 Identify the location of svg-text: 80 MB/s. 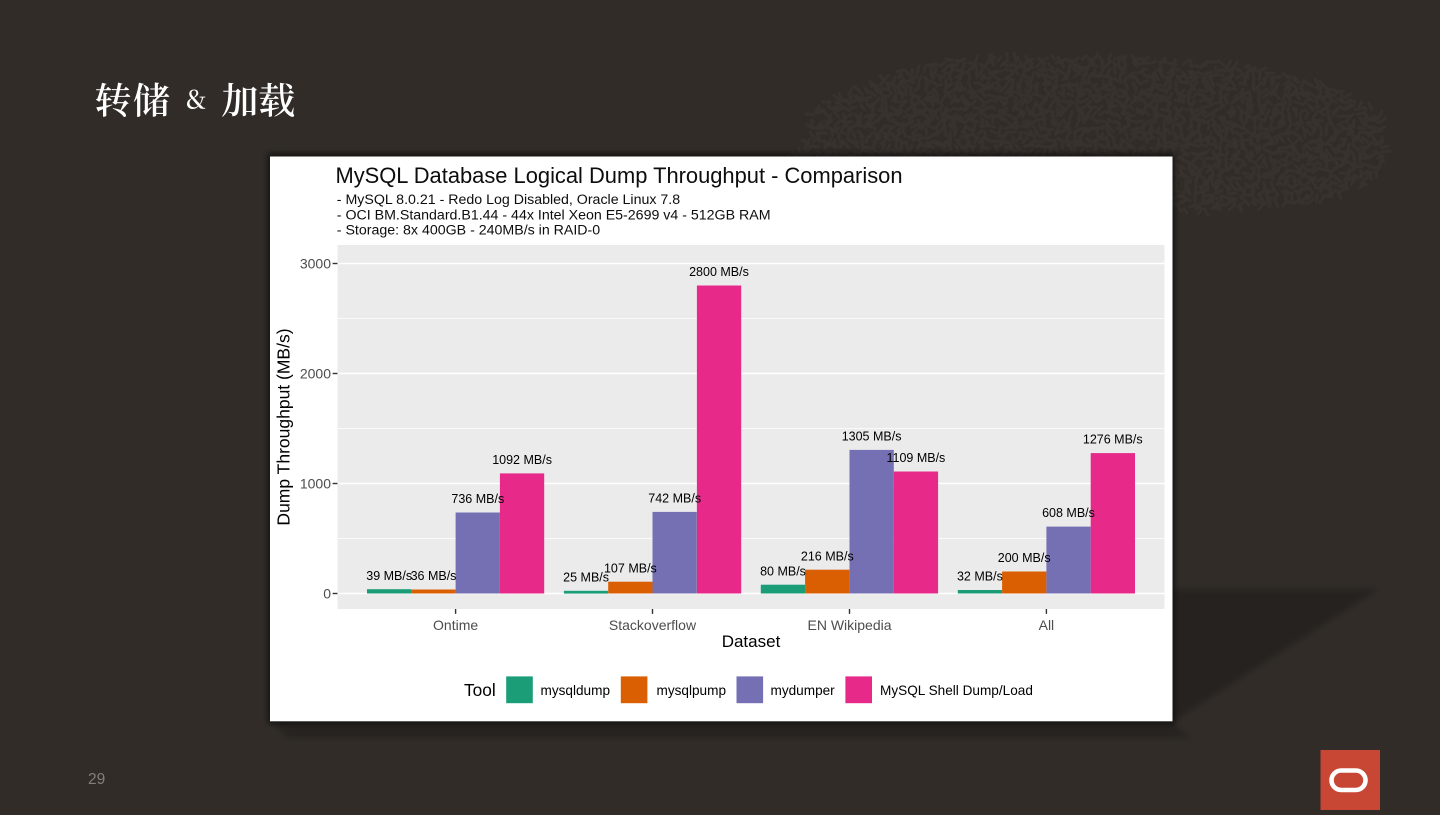
(783, 571).